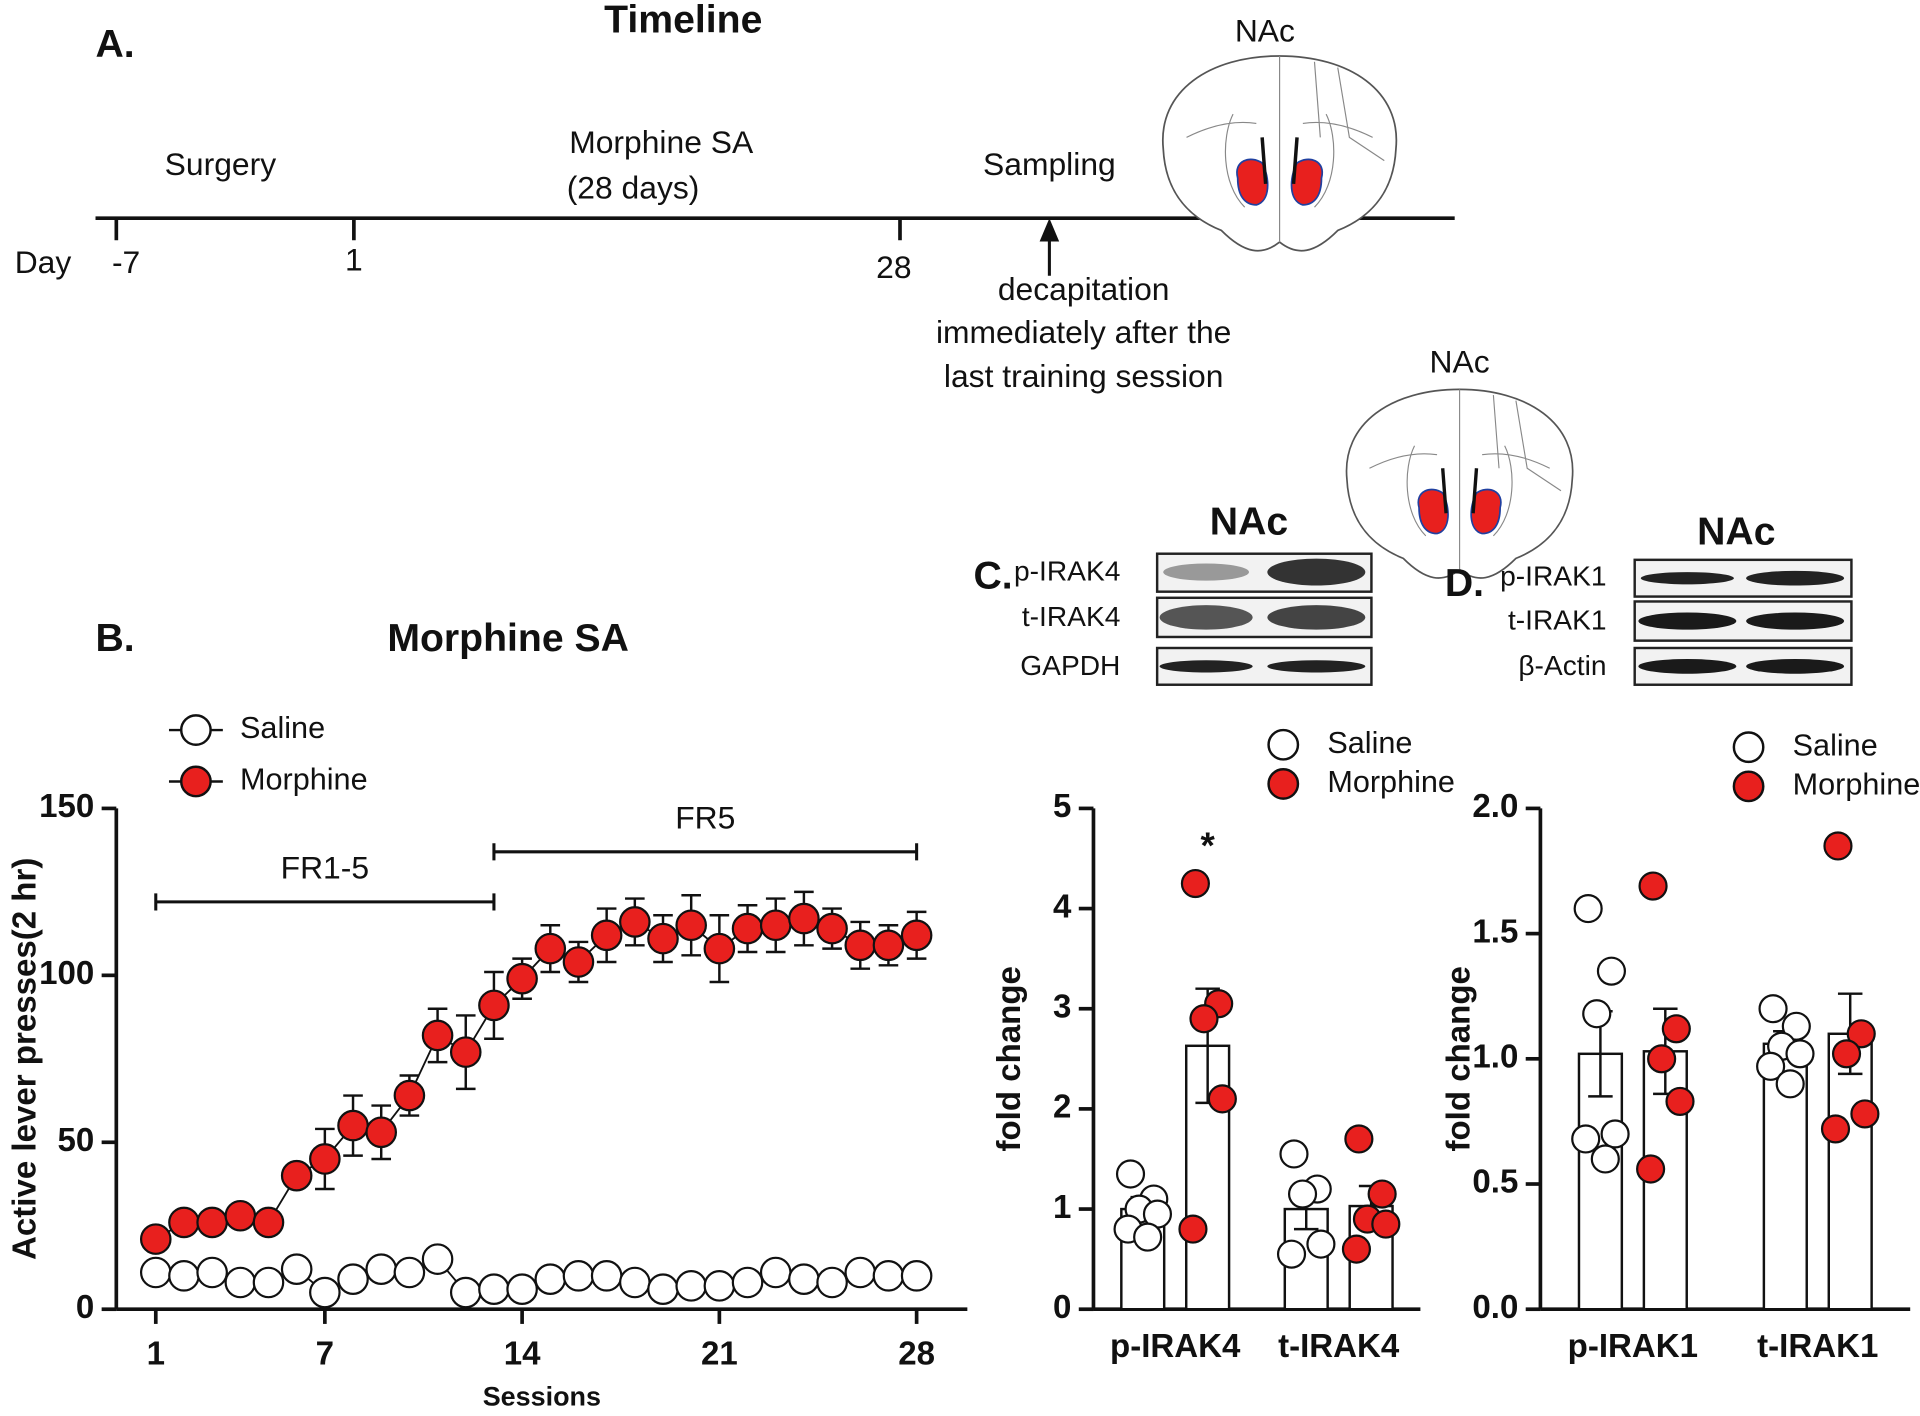 The image size is (1920, 1416). I want to click on event-label: (28 days), so click(633, 187).